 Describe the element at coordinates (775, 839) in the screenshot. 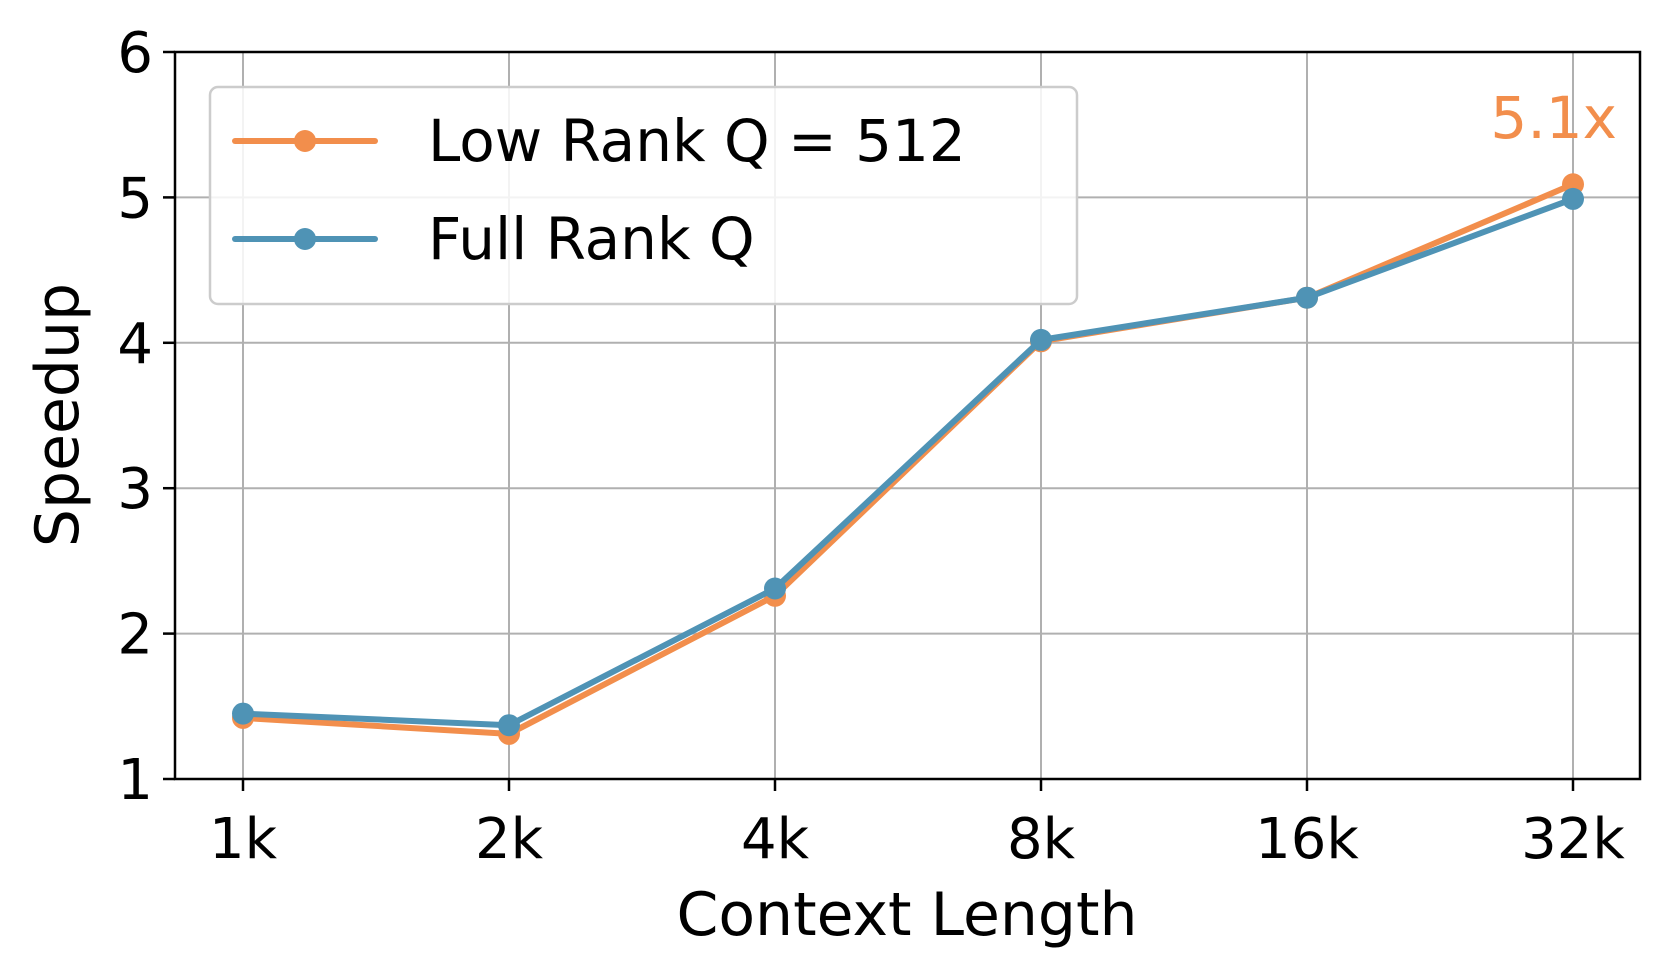

I see `x-tick-label: 4k` at that location.